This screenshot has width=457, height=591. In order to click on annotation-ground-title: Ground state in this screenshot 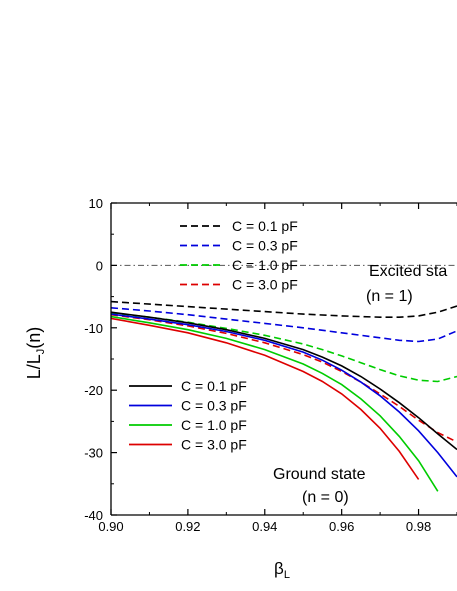, I will do `click(319, 474)`.